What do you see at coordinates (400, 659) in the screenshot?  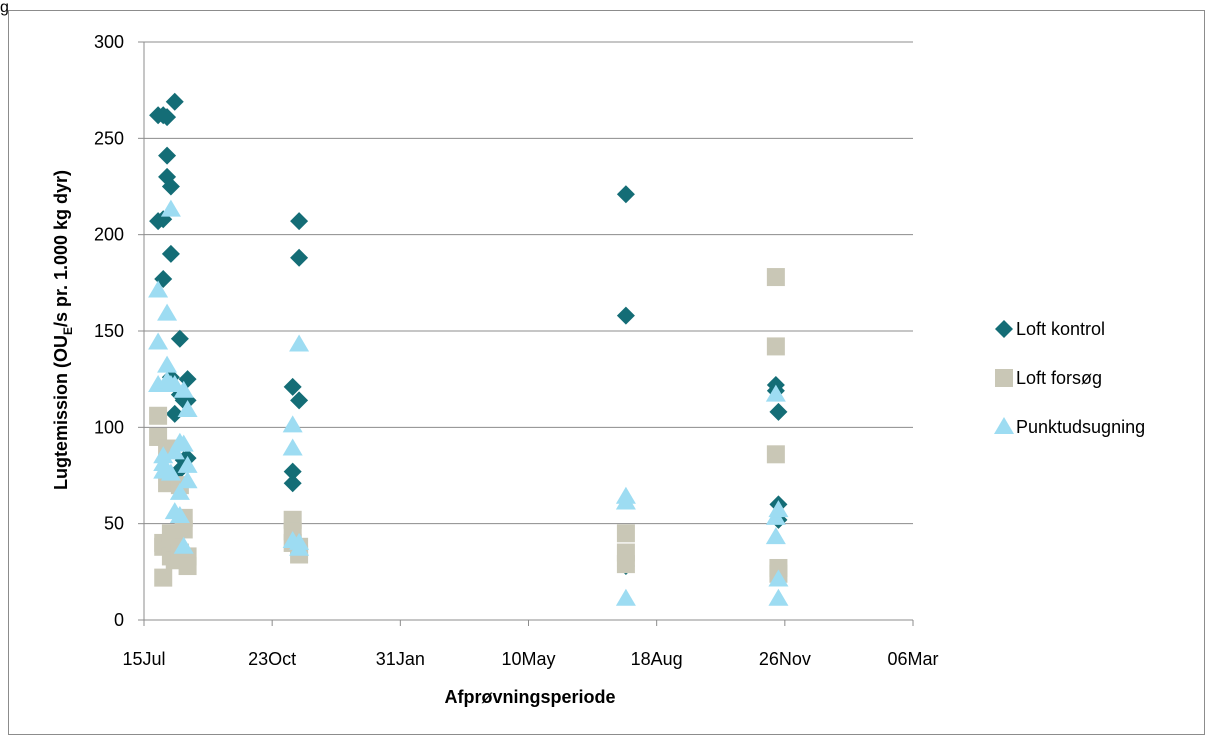 I see `x-tick-label: 31Jan` at bounding box center [400, 659].